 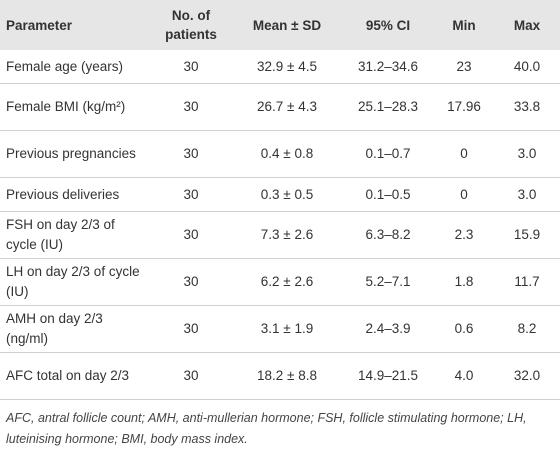 What do you see at coordinates (527, 376) in the screenshot?
I see `cell: 32.0` at bounding box center [527, 376].